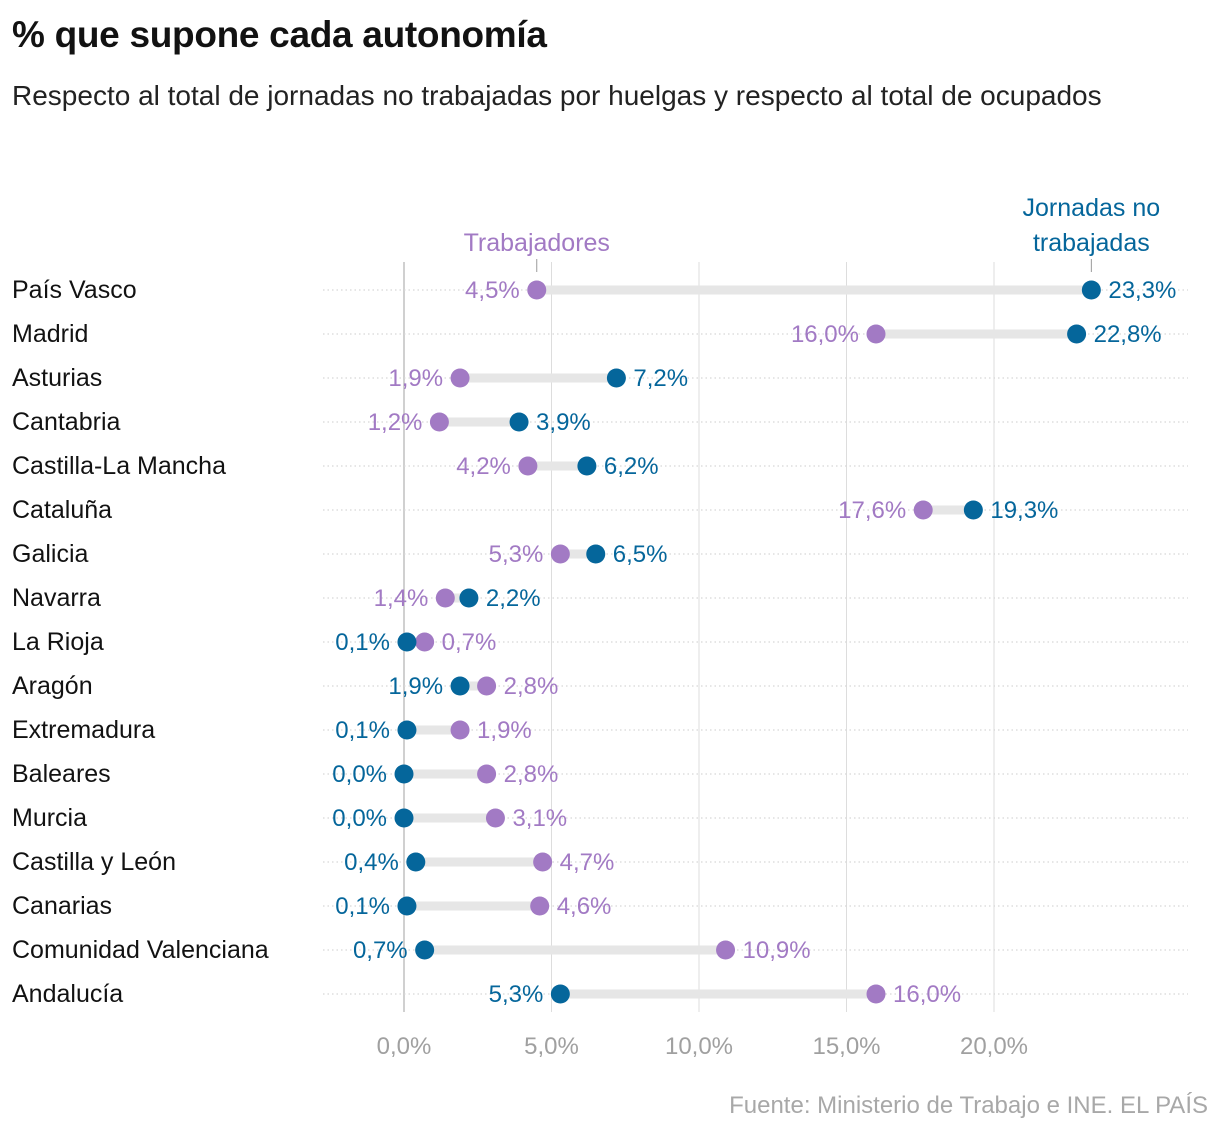 The height and width of the screenshot is (1136, 1220). I want to click on x-tick-label: 10,0%, so click(699, 1046).